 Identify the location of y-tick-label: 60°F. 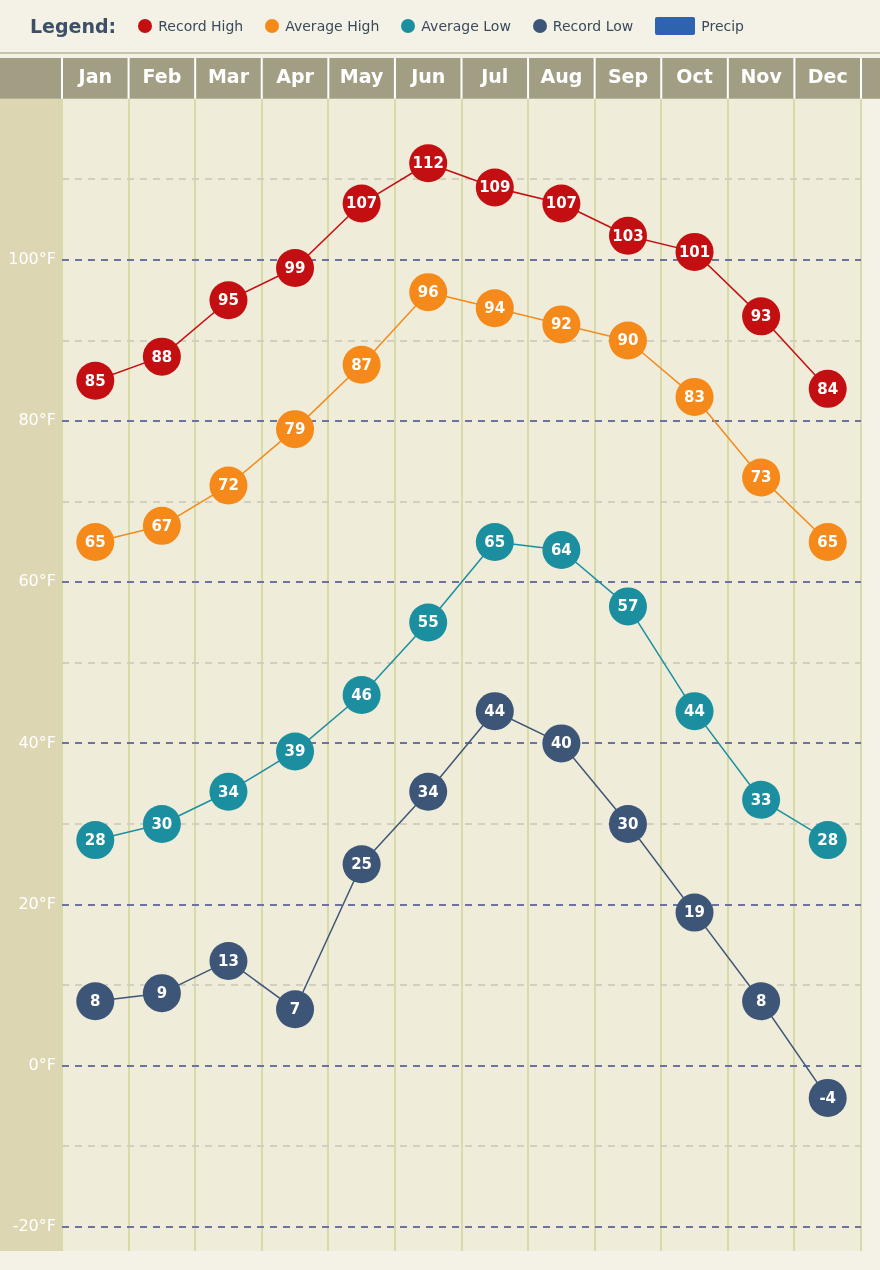
(37, 581).